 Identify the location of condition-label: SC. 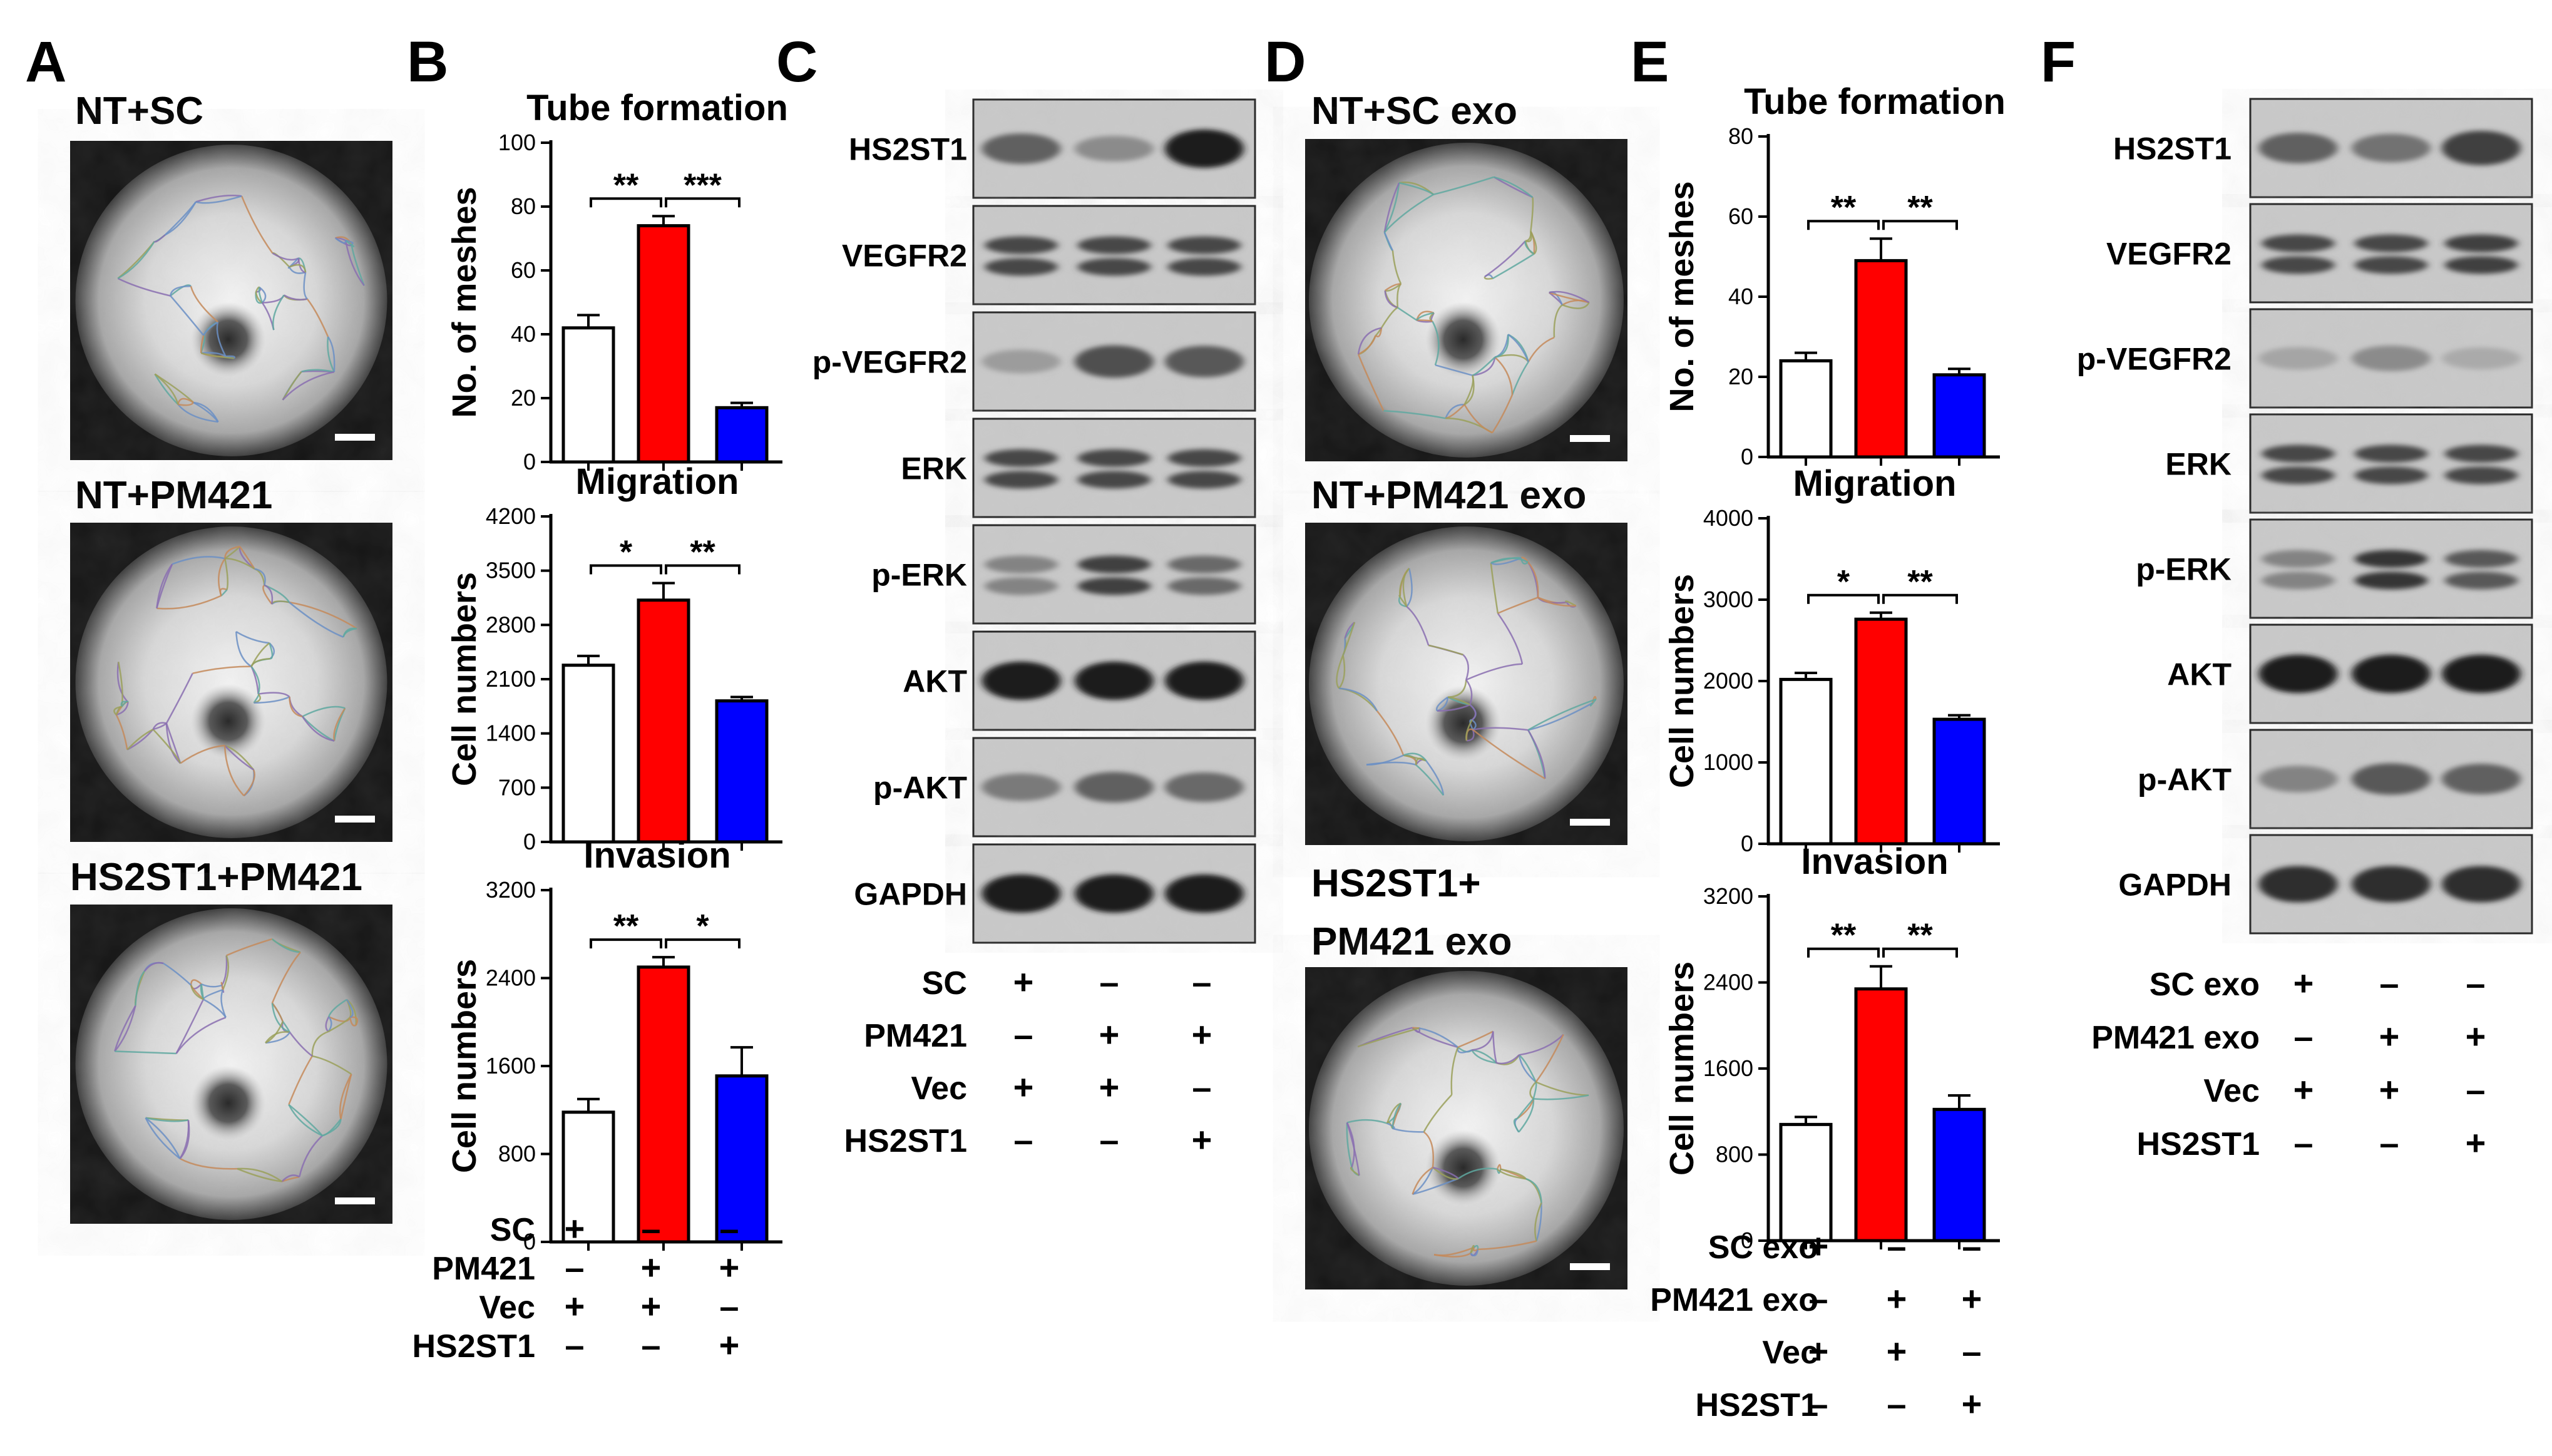
(945, 984).